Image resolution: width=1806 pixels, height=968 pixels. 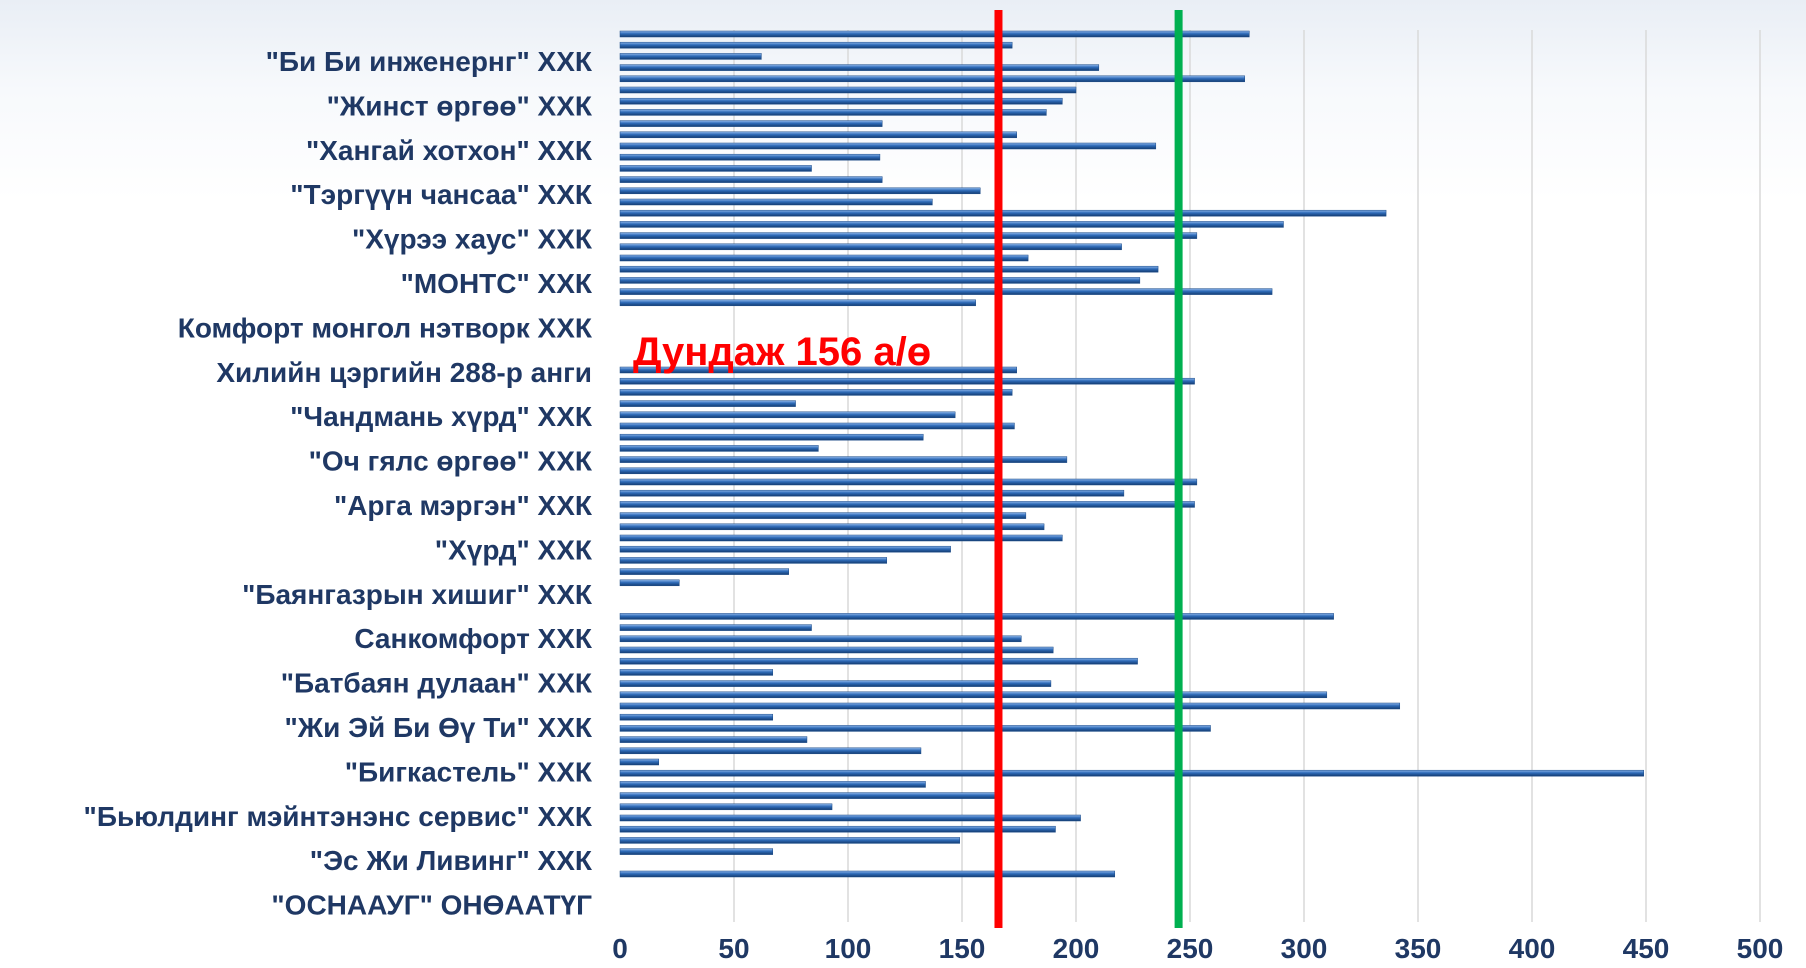 I want to click on category-label: "Хүрд" ХХК, so click(x=514, y=549).